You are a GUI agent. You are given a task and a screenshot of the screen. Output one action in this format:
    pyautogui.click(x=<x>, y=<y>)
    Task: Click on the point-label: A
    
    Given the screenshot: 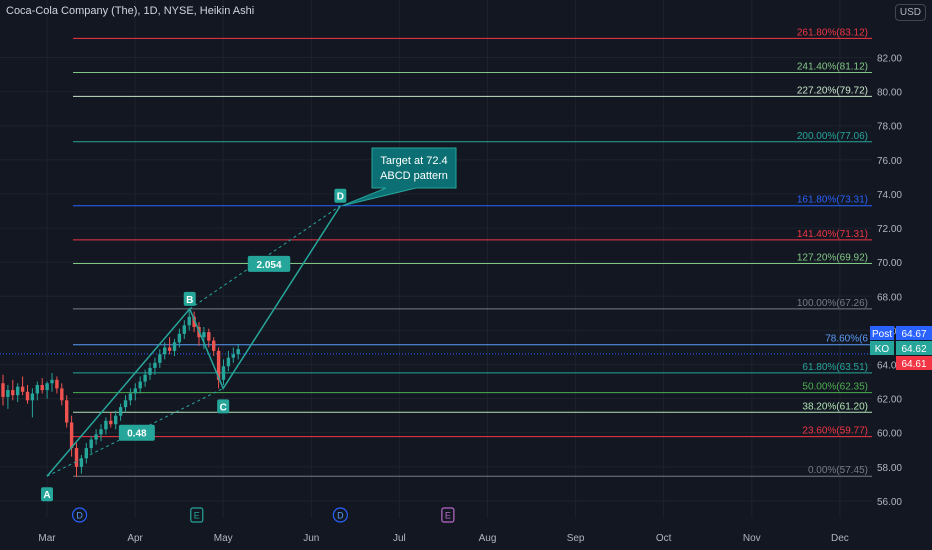 What is the action you would take?
    pyautogui.click(x=46, y=495)
    